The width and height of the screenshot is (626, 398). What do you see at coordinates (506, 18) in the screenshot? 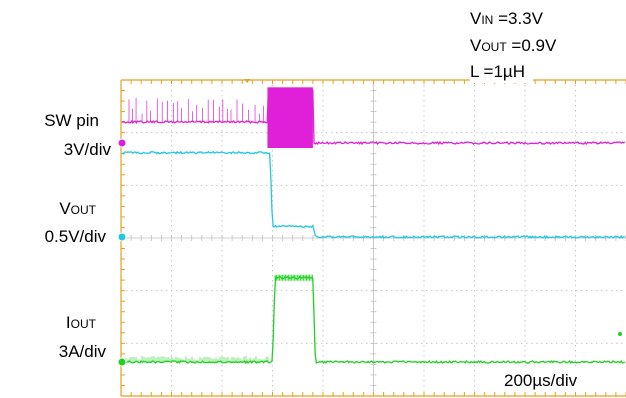
I see `vin-annotation: VIN =3.3V` at bounding box center [506, 18].